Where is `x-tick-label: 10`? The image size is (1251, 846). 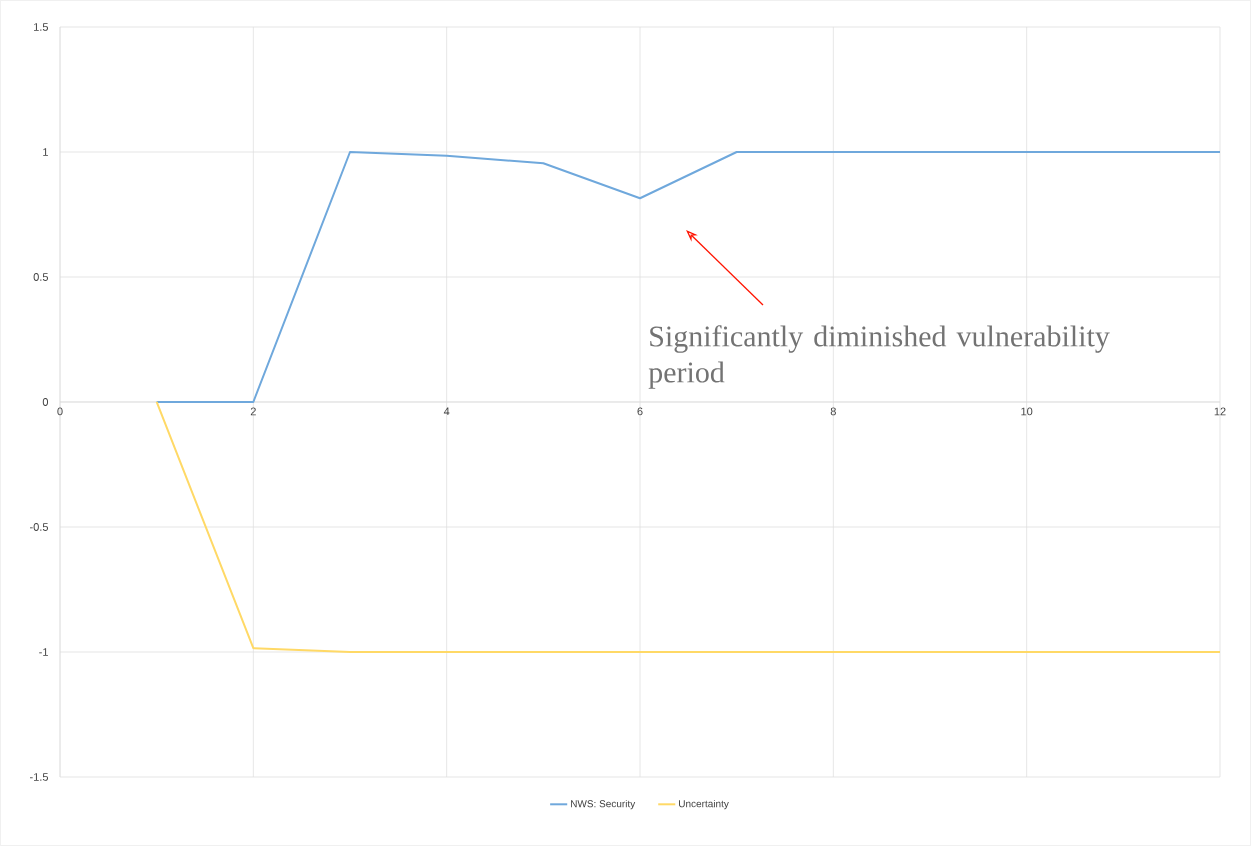
x-tick-label: 10 is located at coordinates (1027, 411).